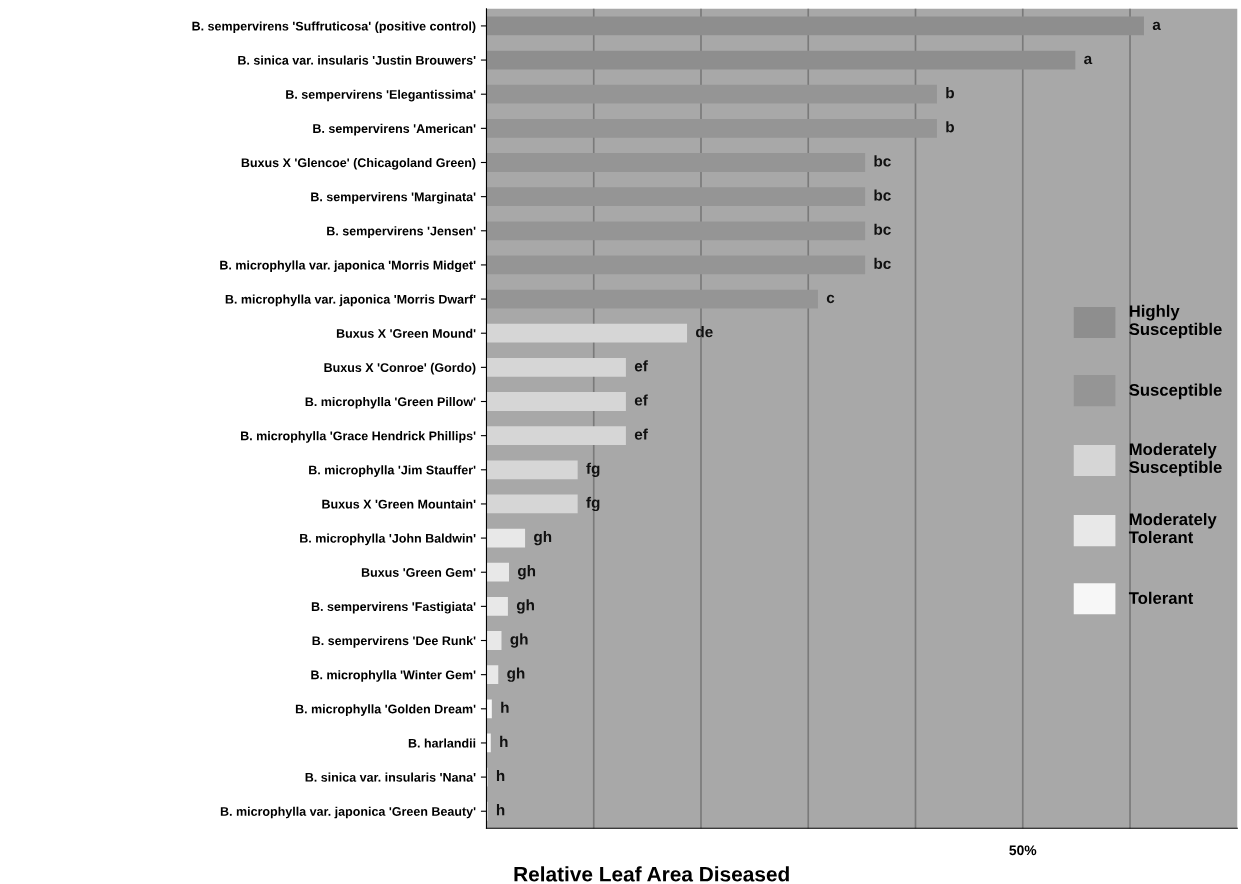 This screenshot has height=884, width=1241. Describe the element at coordinates (381, 95) in the screenshot. I see `y-tick-label: B. sempervirens 'Elegantissima'` at that location.